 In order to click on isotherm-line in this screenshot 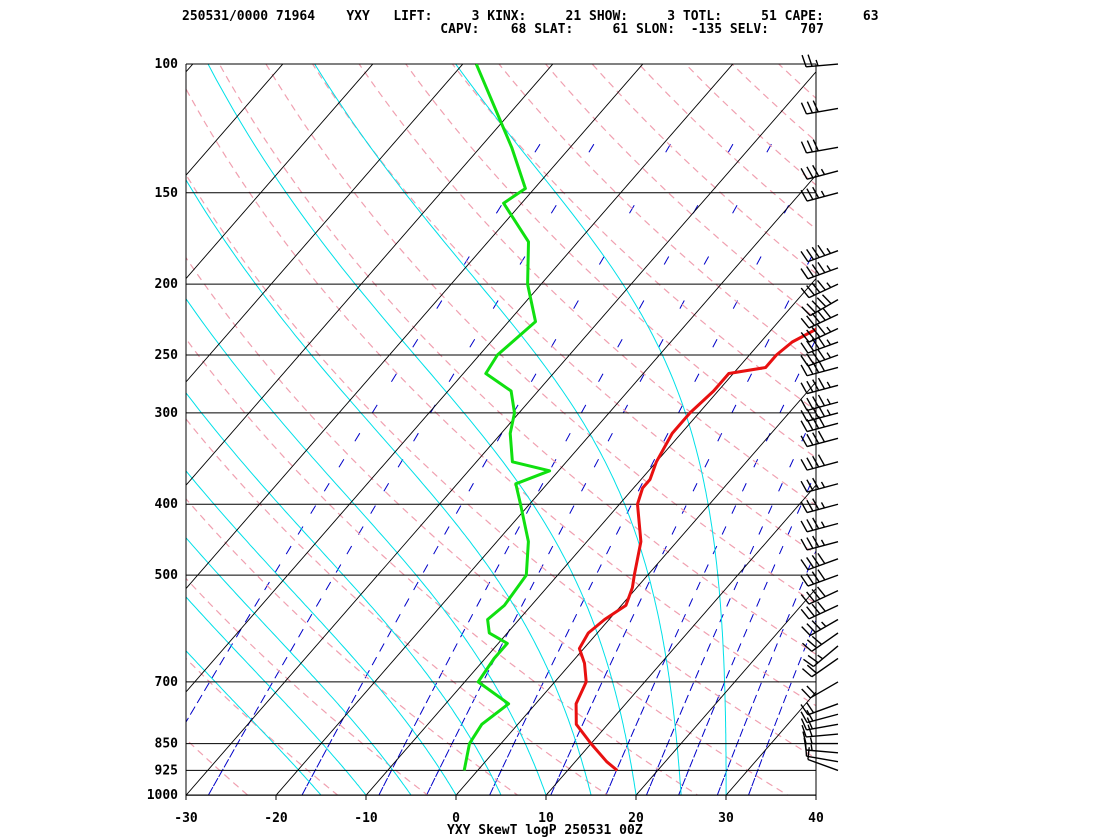, I will do `click(325, 223)`.